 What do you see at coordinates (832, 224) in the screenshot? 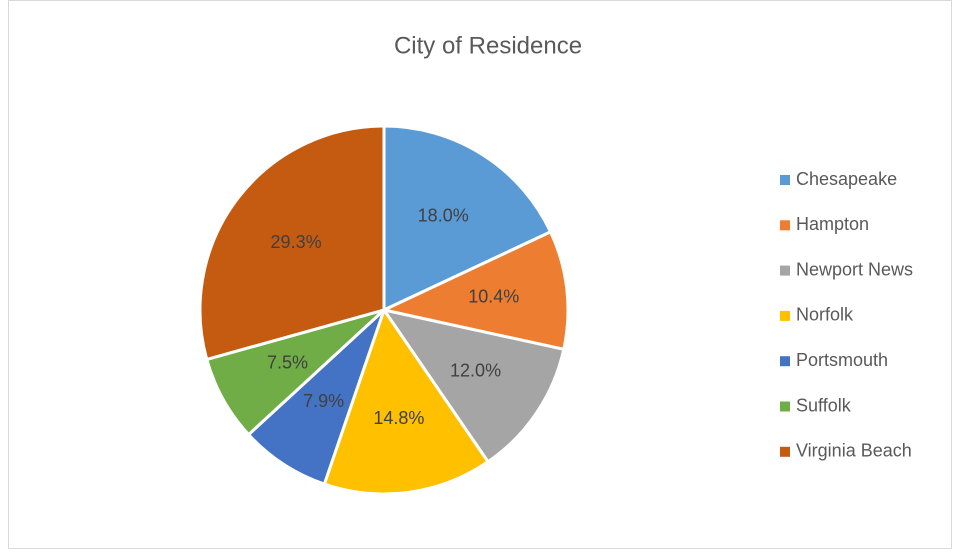
I see `legend-label: Hampton` at bounding box center [832, 224].